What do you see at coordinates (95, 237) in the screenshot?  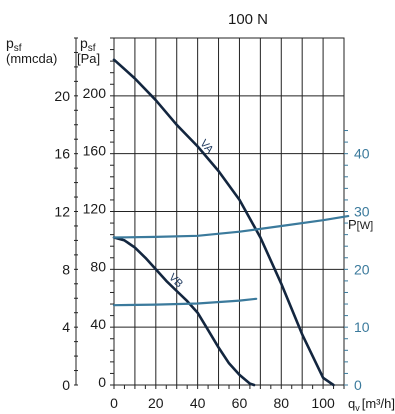 I see `y-pa-tick-labels: 0 40 80 120 160 200` at bounding box center [95, 237].